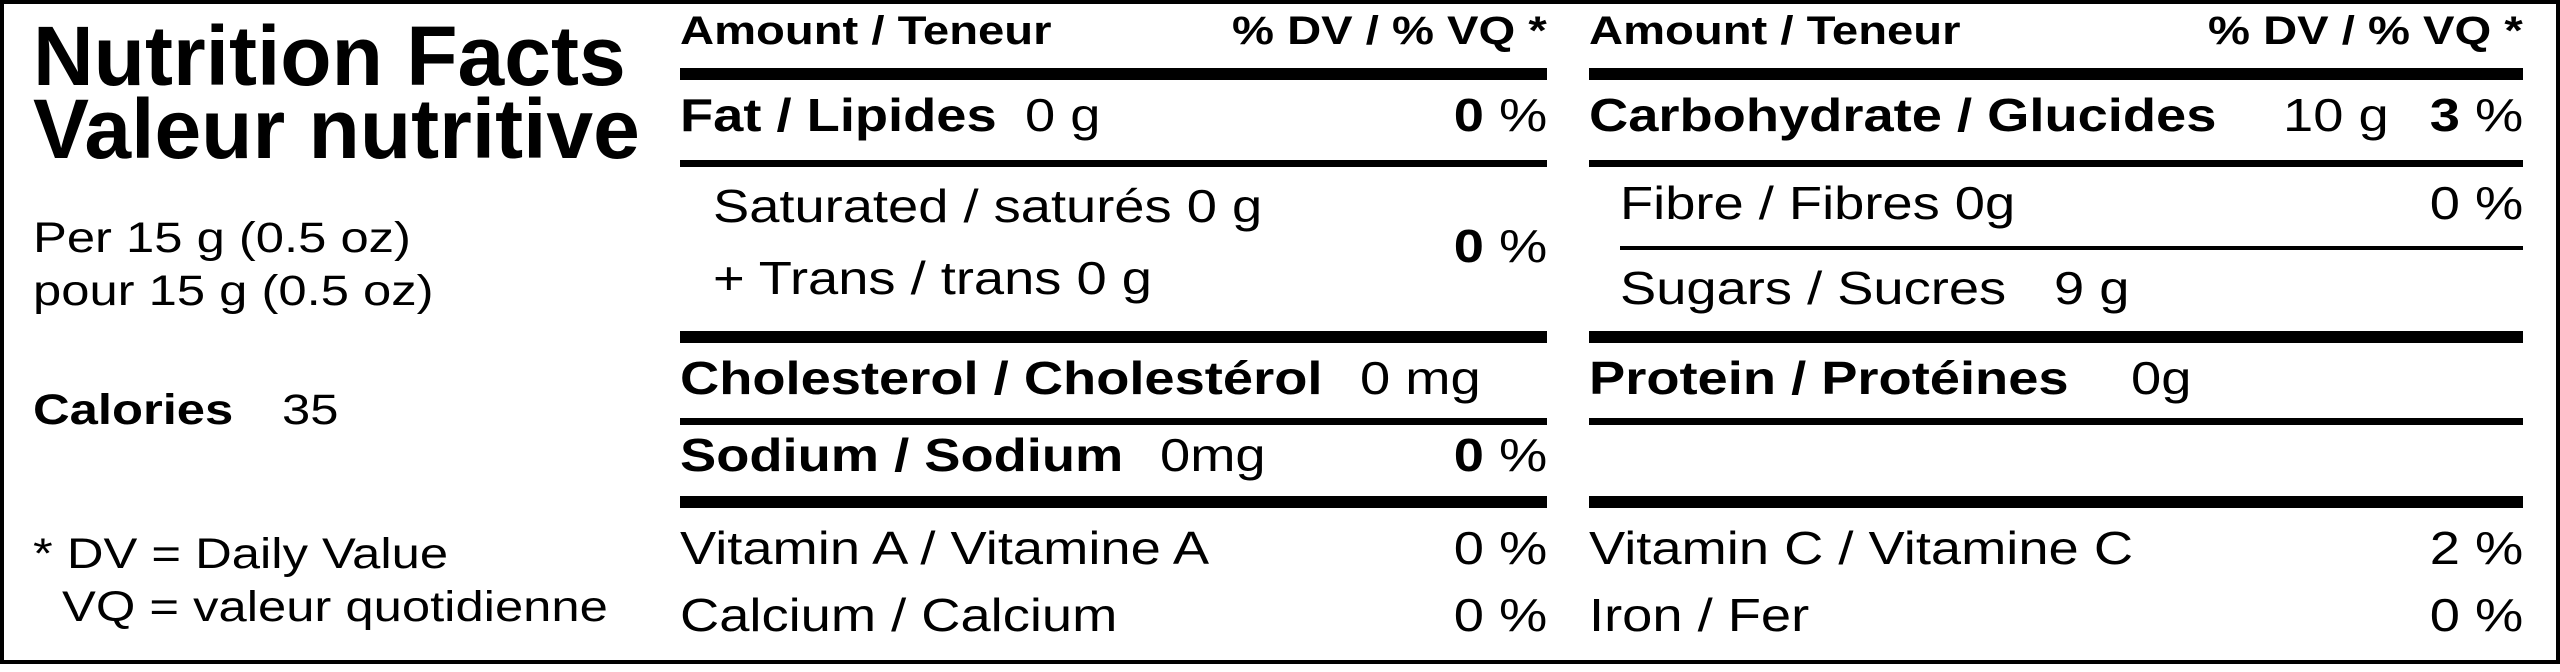 The height and width of the screenshot is (672, 2560). What do you see at coordinates (2476, 548) in the screenshot?
I see `vitamin-c-dv: 2 %` at bounding box center [2476, 548].